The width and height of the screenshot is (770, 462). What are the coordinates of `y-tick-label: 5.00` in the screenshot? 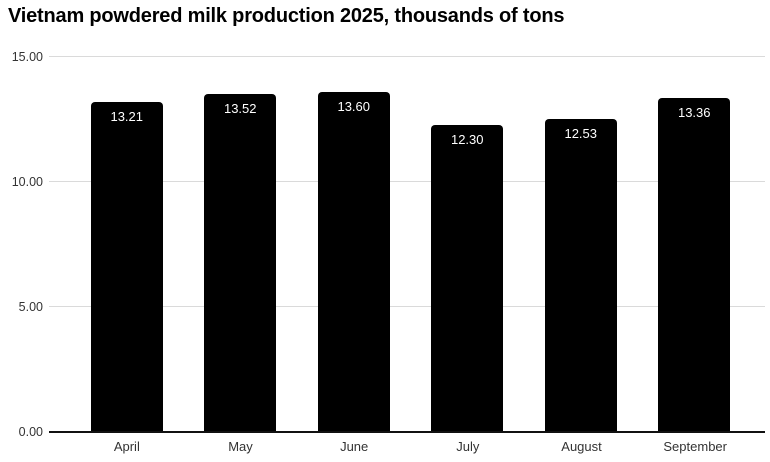 It's located at (30, 307).